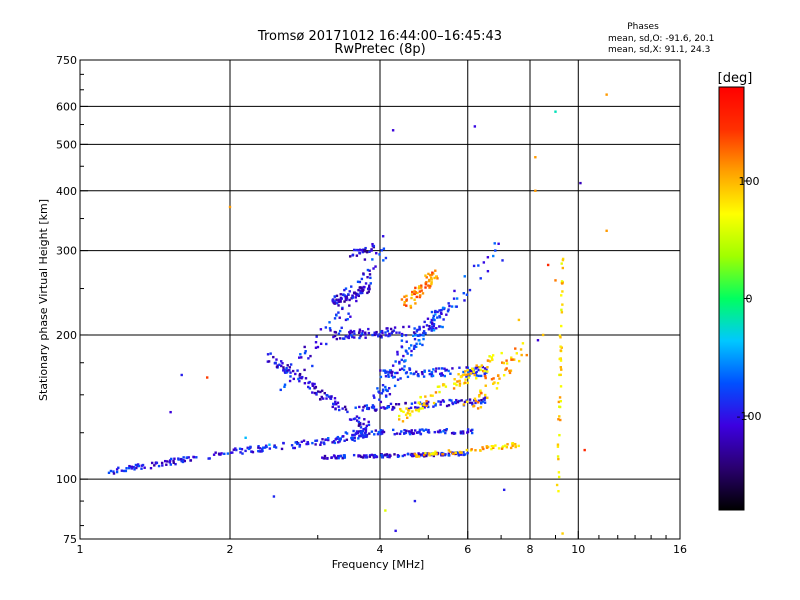  What do you see at coordinates (70, 539) in the screenshot?
I see `y-tick-label: 75` at bounding box center [70, 539].